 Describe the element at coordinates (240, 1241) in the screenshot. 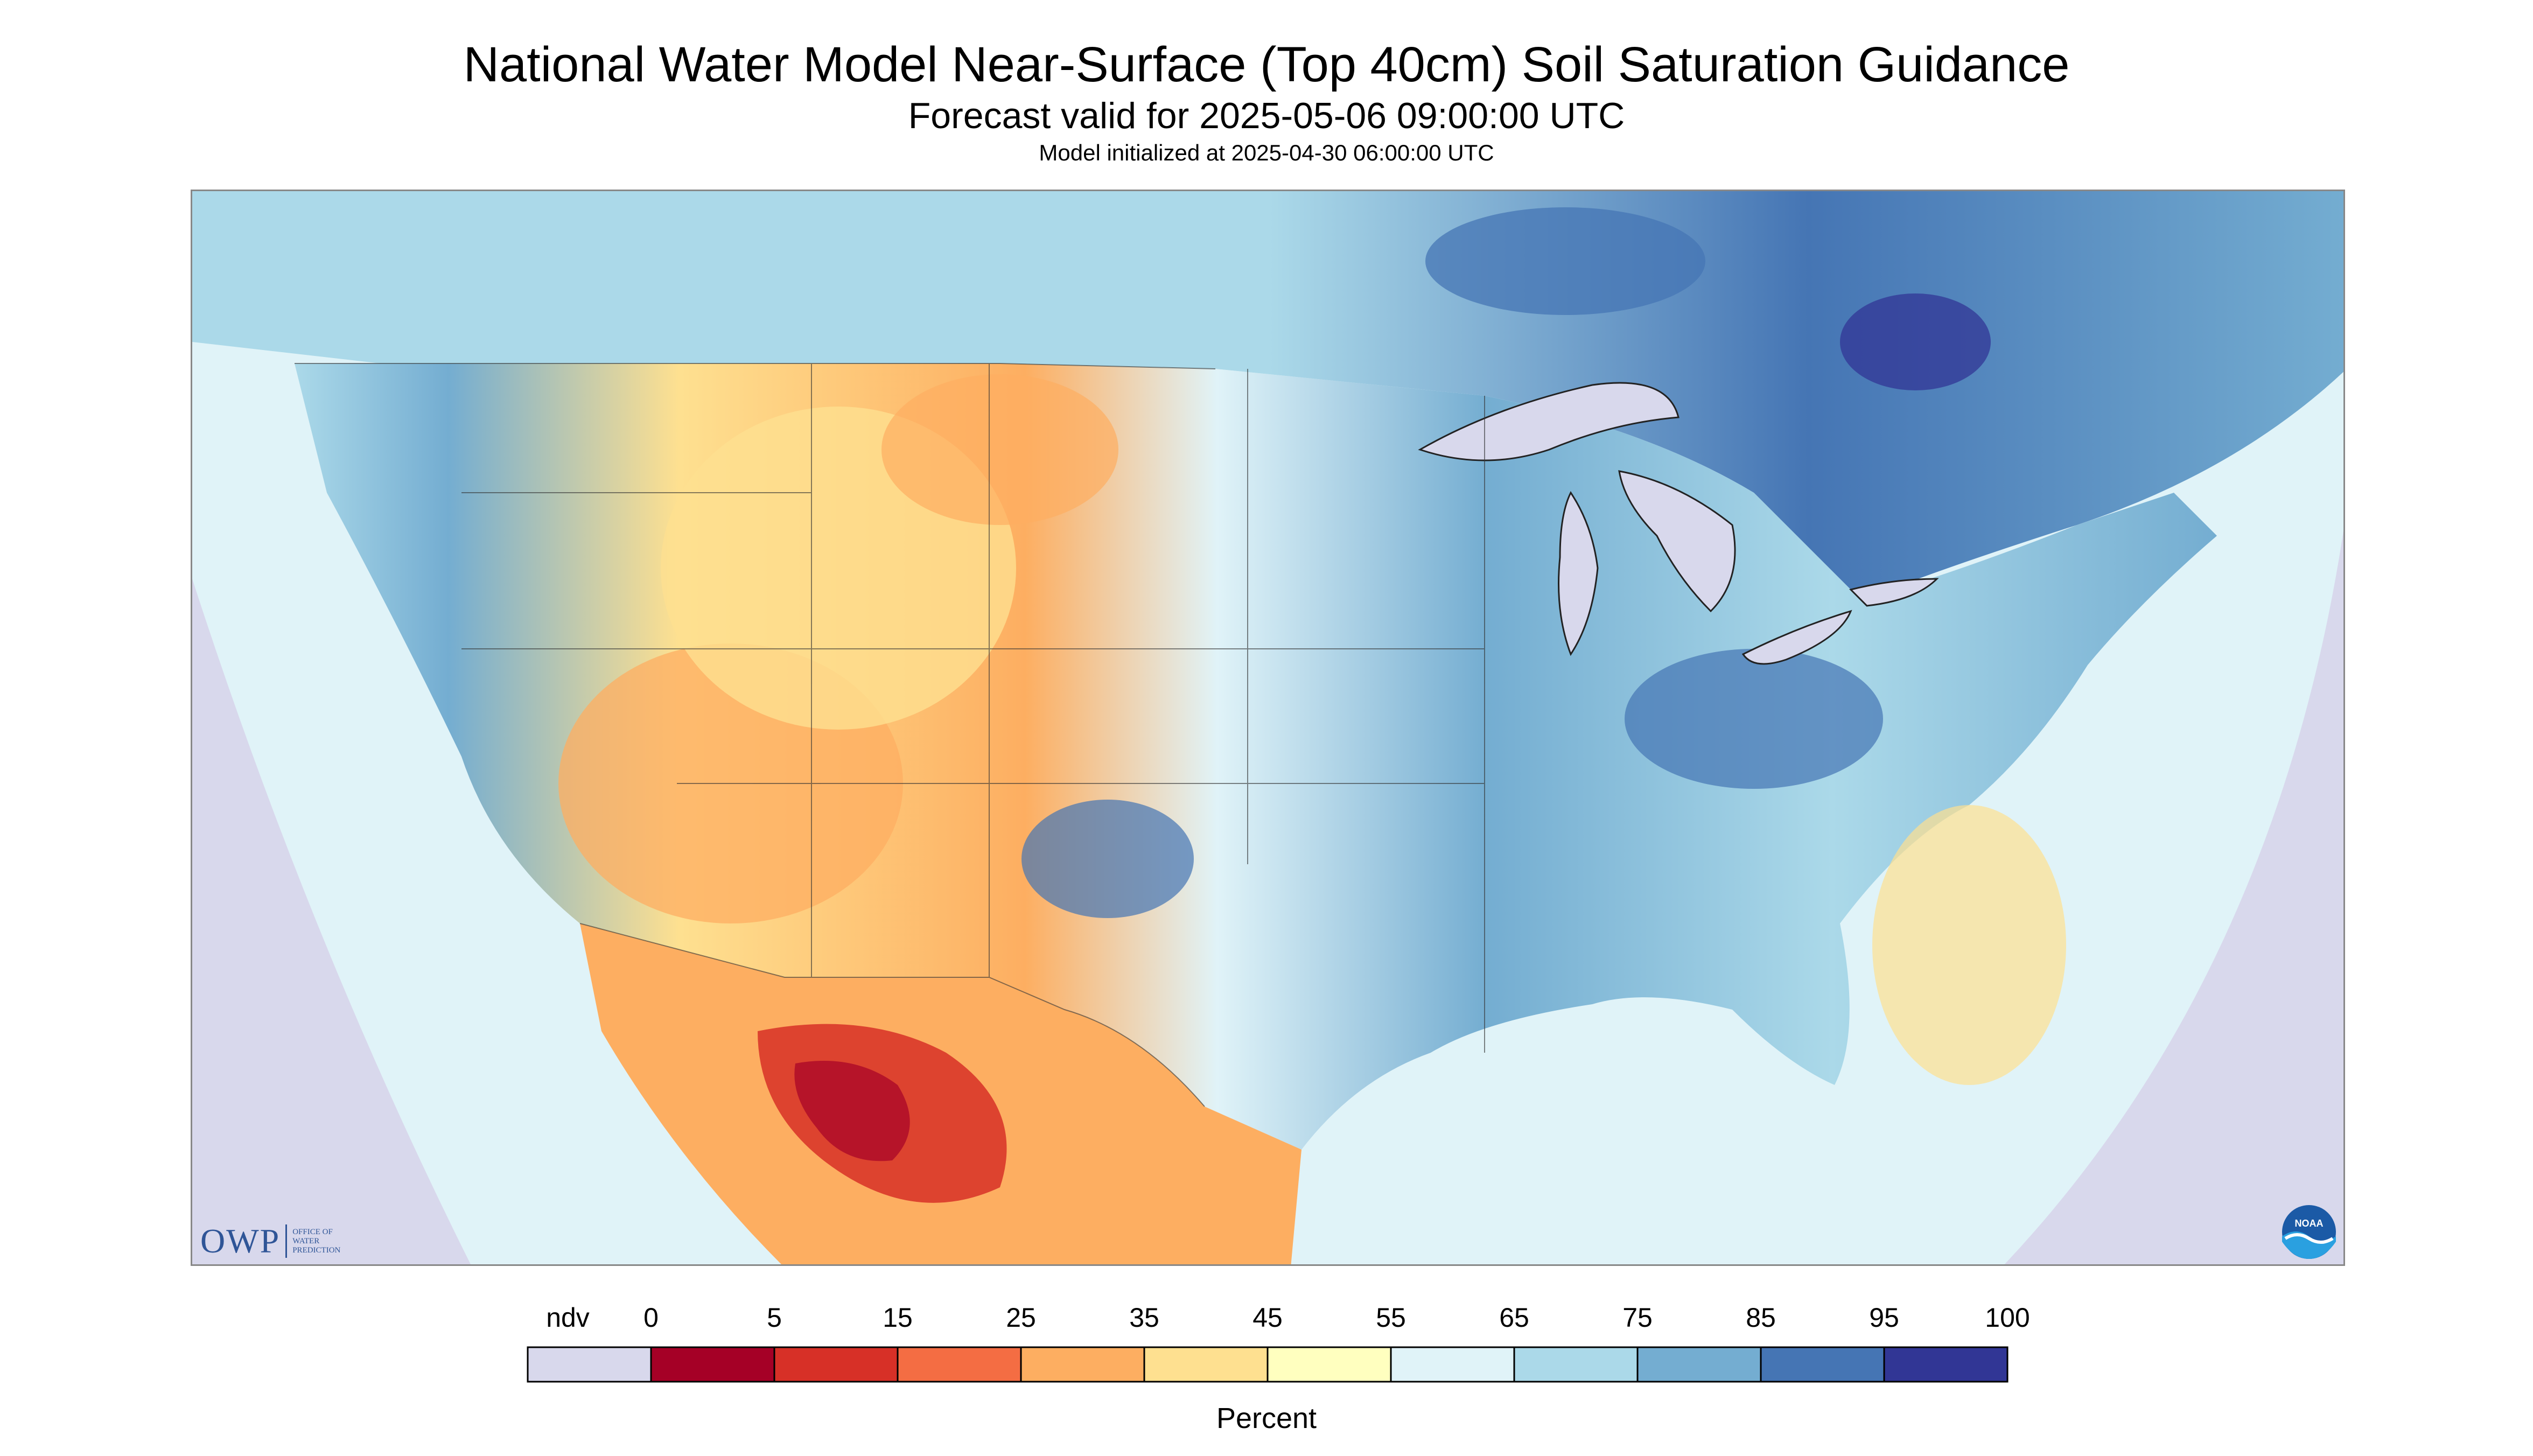

I see `owp-logo-text: OWP` at that location.